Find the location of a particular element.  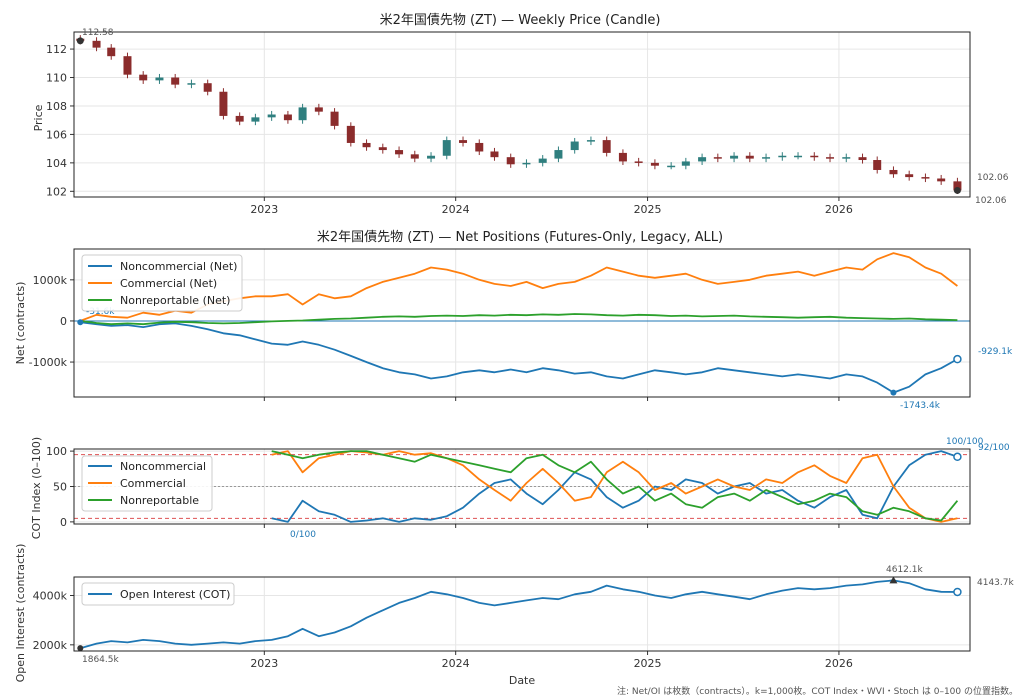

y-tick-label: 100 is located at coordinates (56, 451).